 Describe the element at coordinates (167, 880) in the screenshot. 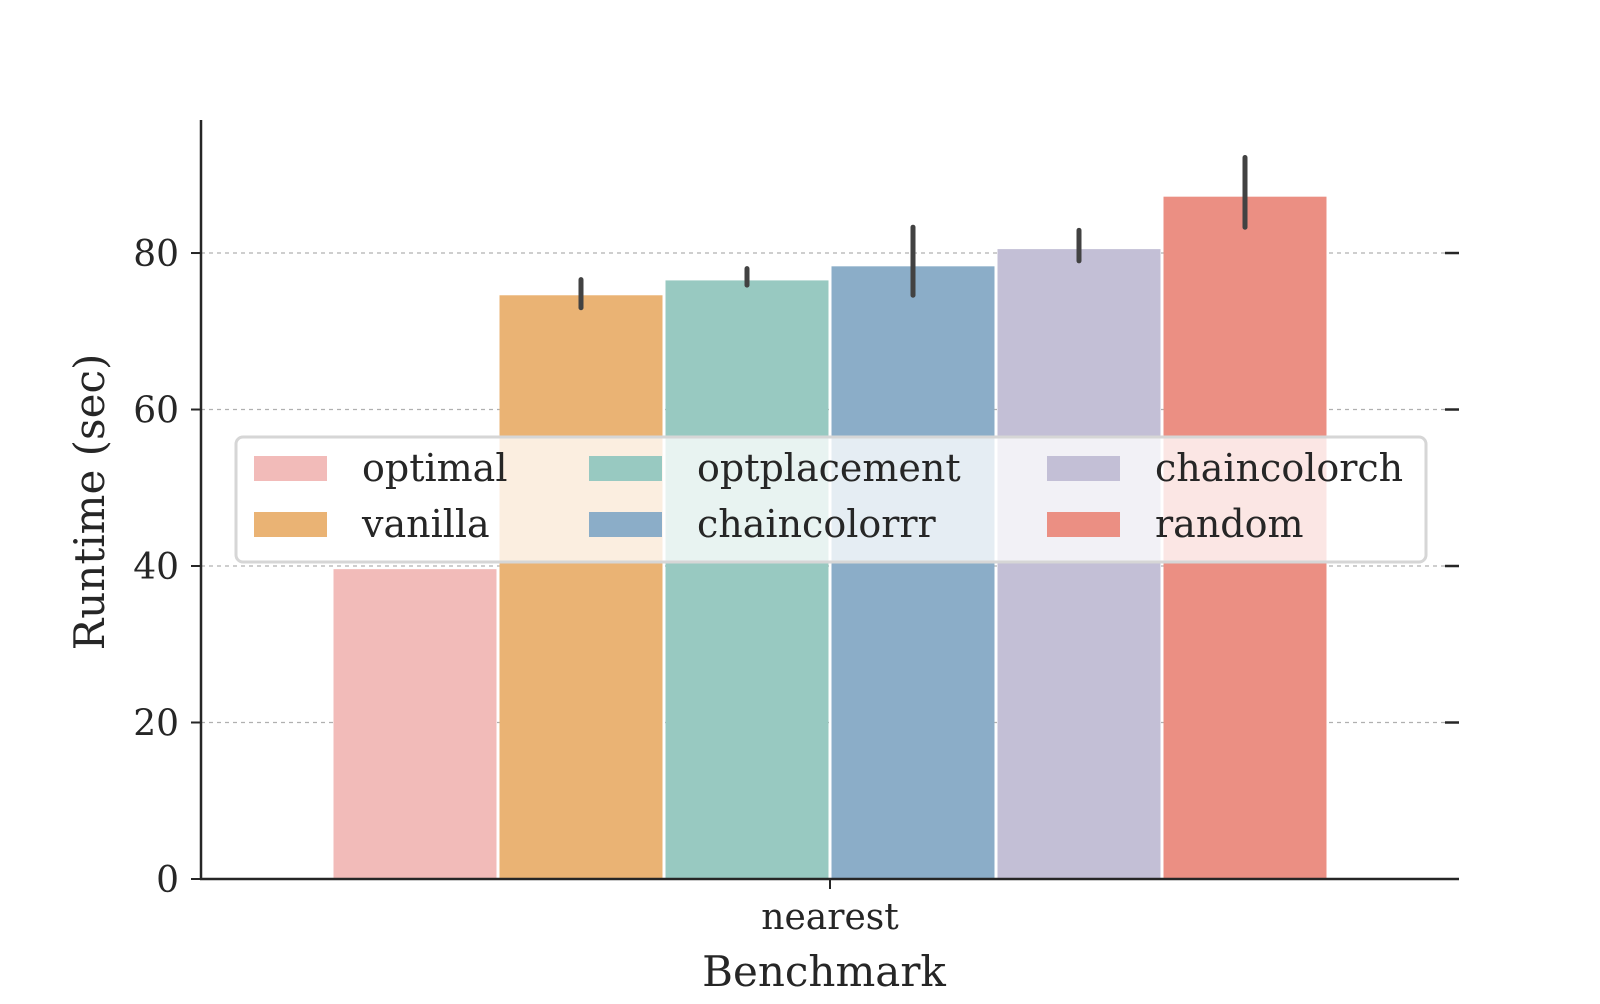

I see `y-tick-label-0: 0` at that location.